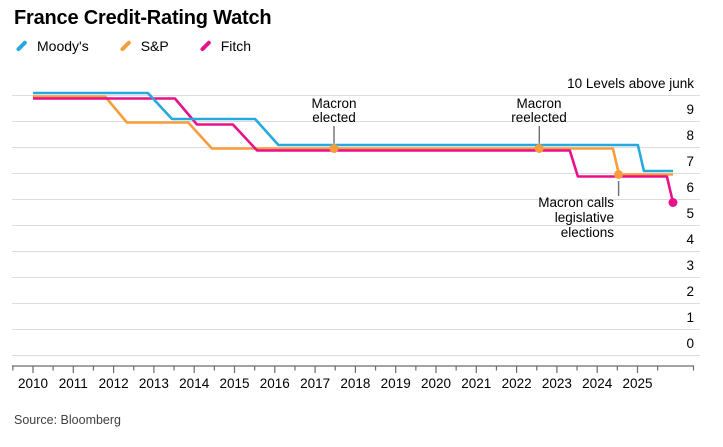  What do you see at coordinates (690, 317) in the screenshot?
I see `y-tick-label: 1` at bounding box center [690, 317].